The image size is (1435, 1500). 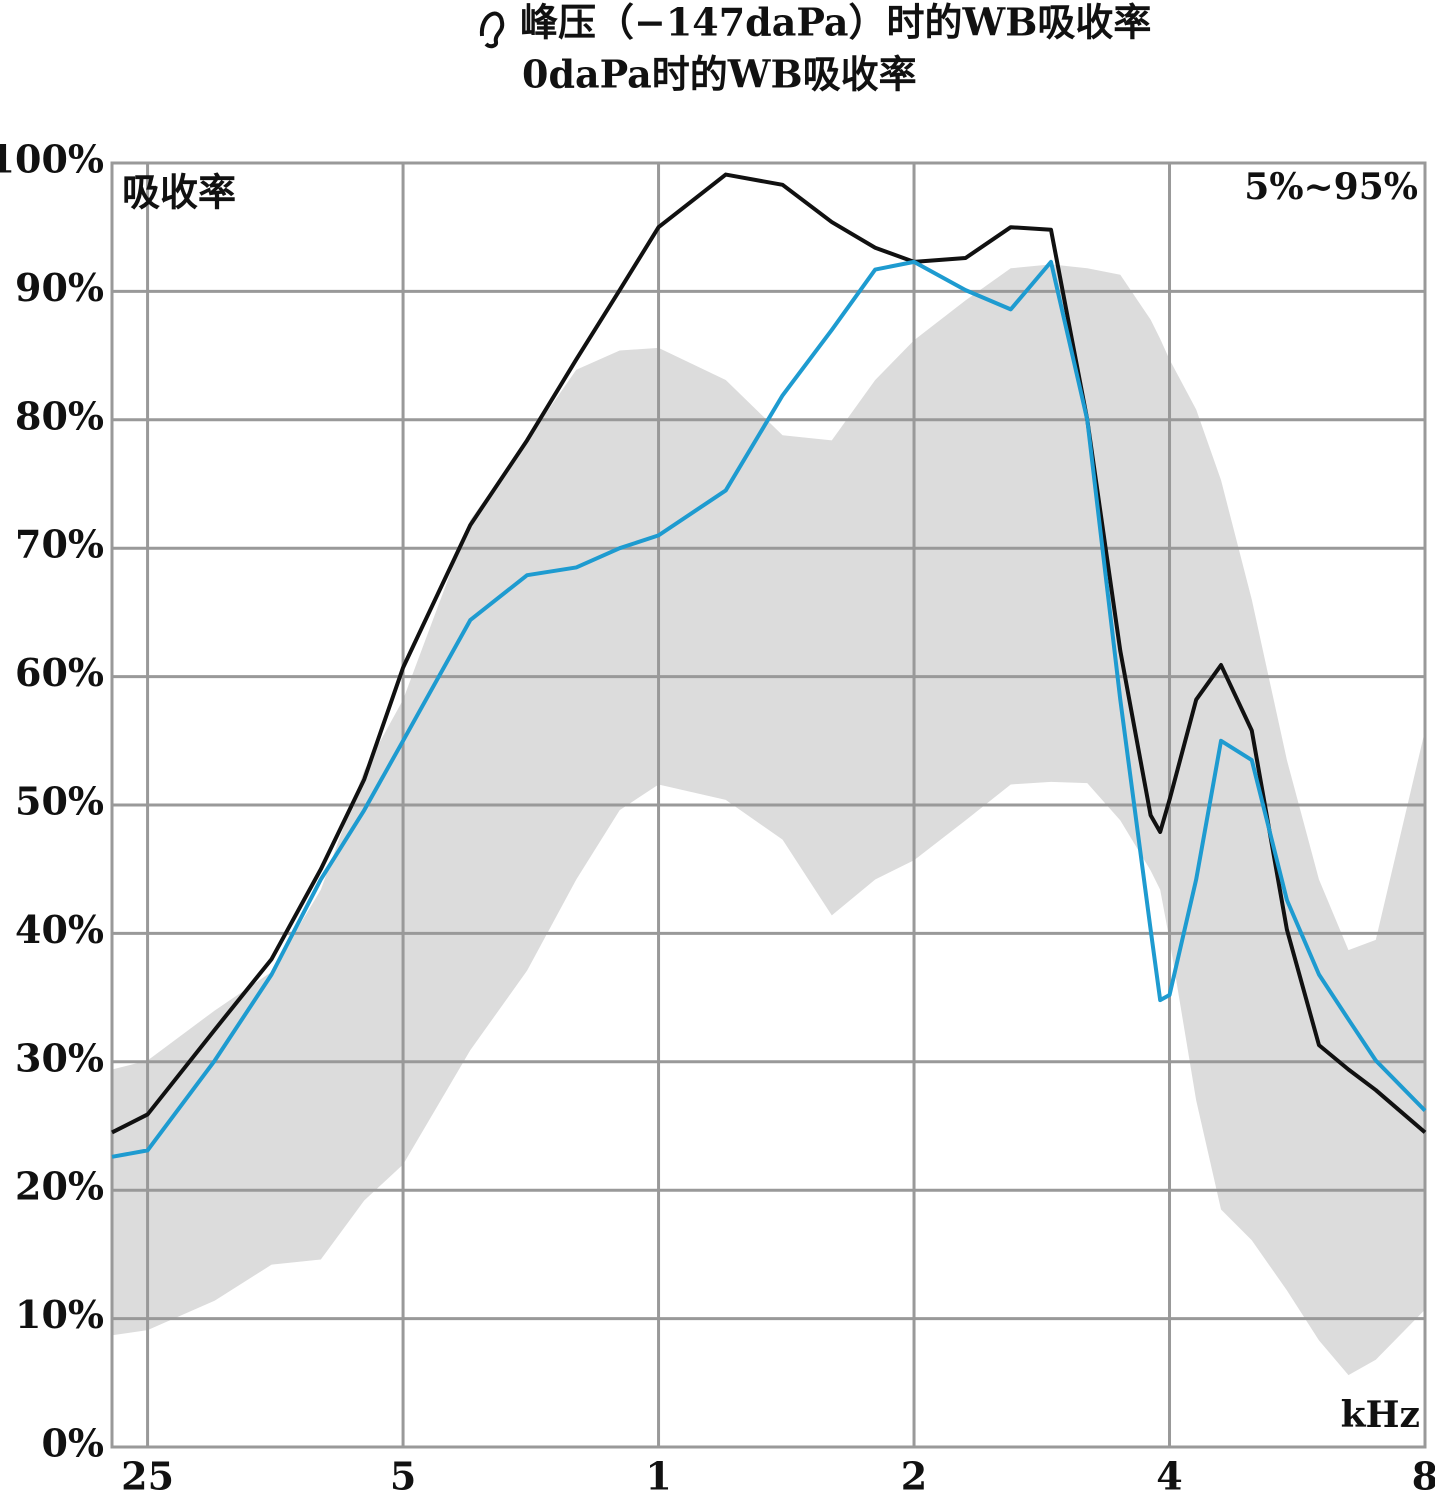 I want to click on legend-entry: 0daPa时的WB吸收率, so click(x=719, y=74).